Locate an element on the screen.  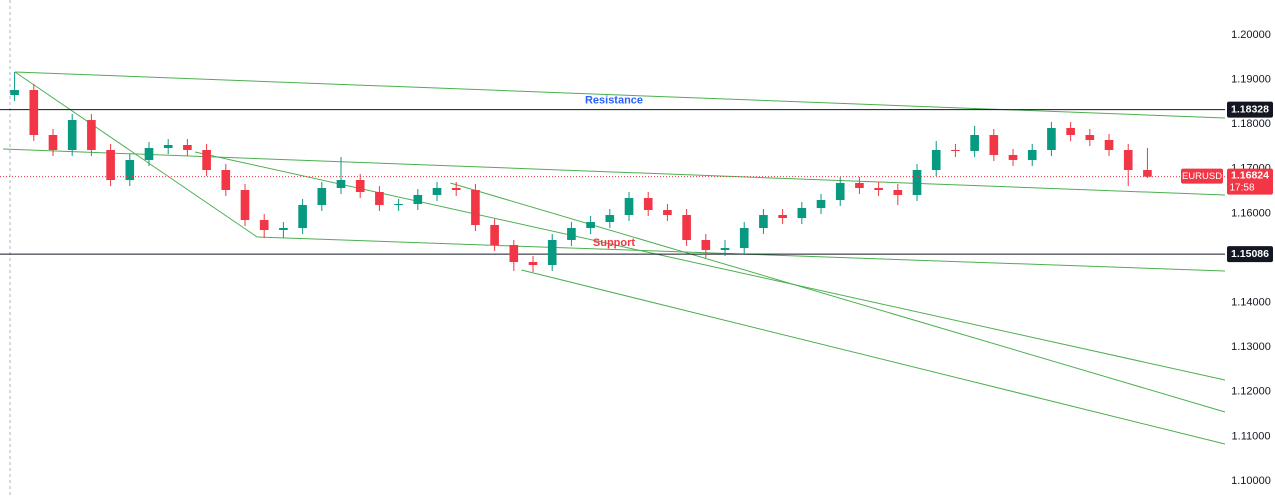
symbol-box is located at coordinates (1202, 176).